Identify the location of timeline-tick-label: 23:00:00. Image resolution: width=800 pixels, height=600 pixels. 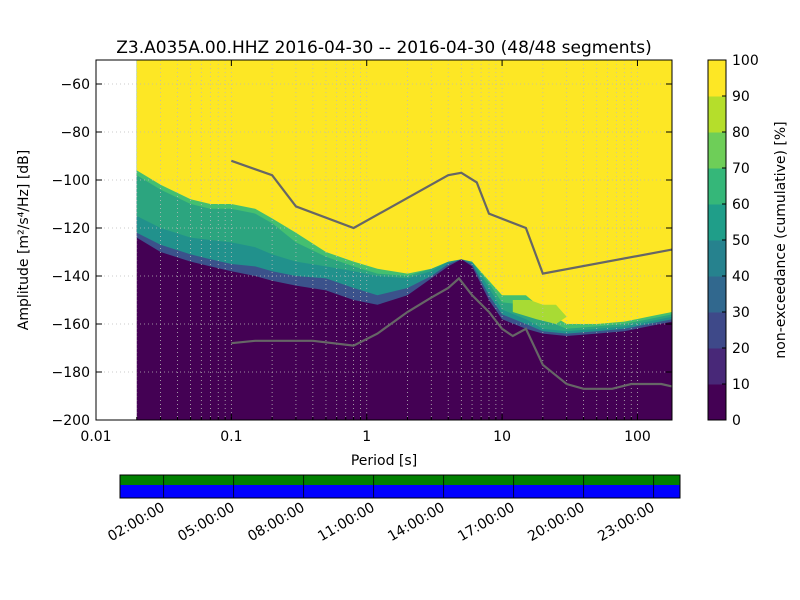
(626, 522).